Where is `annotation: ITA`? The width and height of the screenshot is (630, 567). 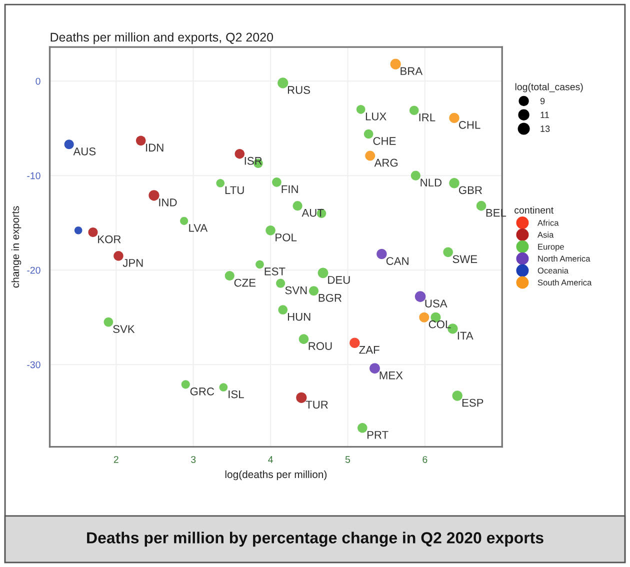
annotation: ITA is located at coordinates (466, 336).